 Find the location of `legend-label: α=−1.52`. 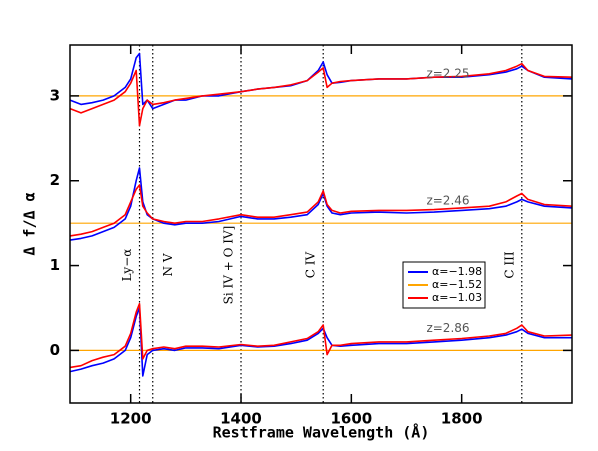

legend-label: α=−1.52 is located at coordinates (457, 284).